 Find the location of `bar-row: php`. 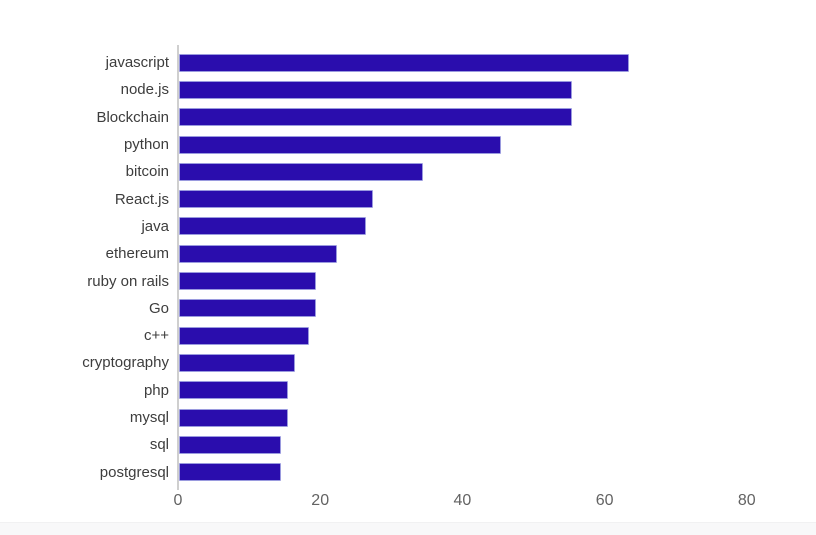

bar-row: php is located at coordinates (408, 390).